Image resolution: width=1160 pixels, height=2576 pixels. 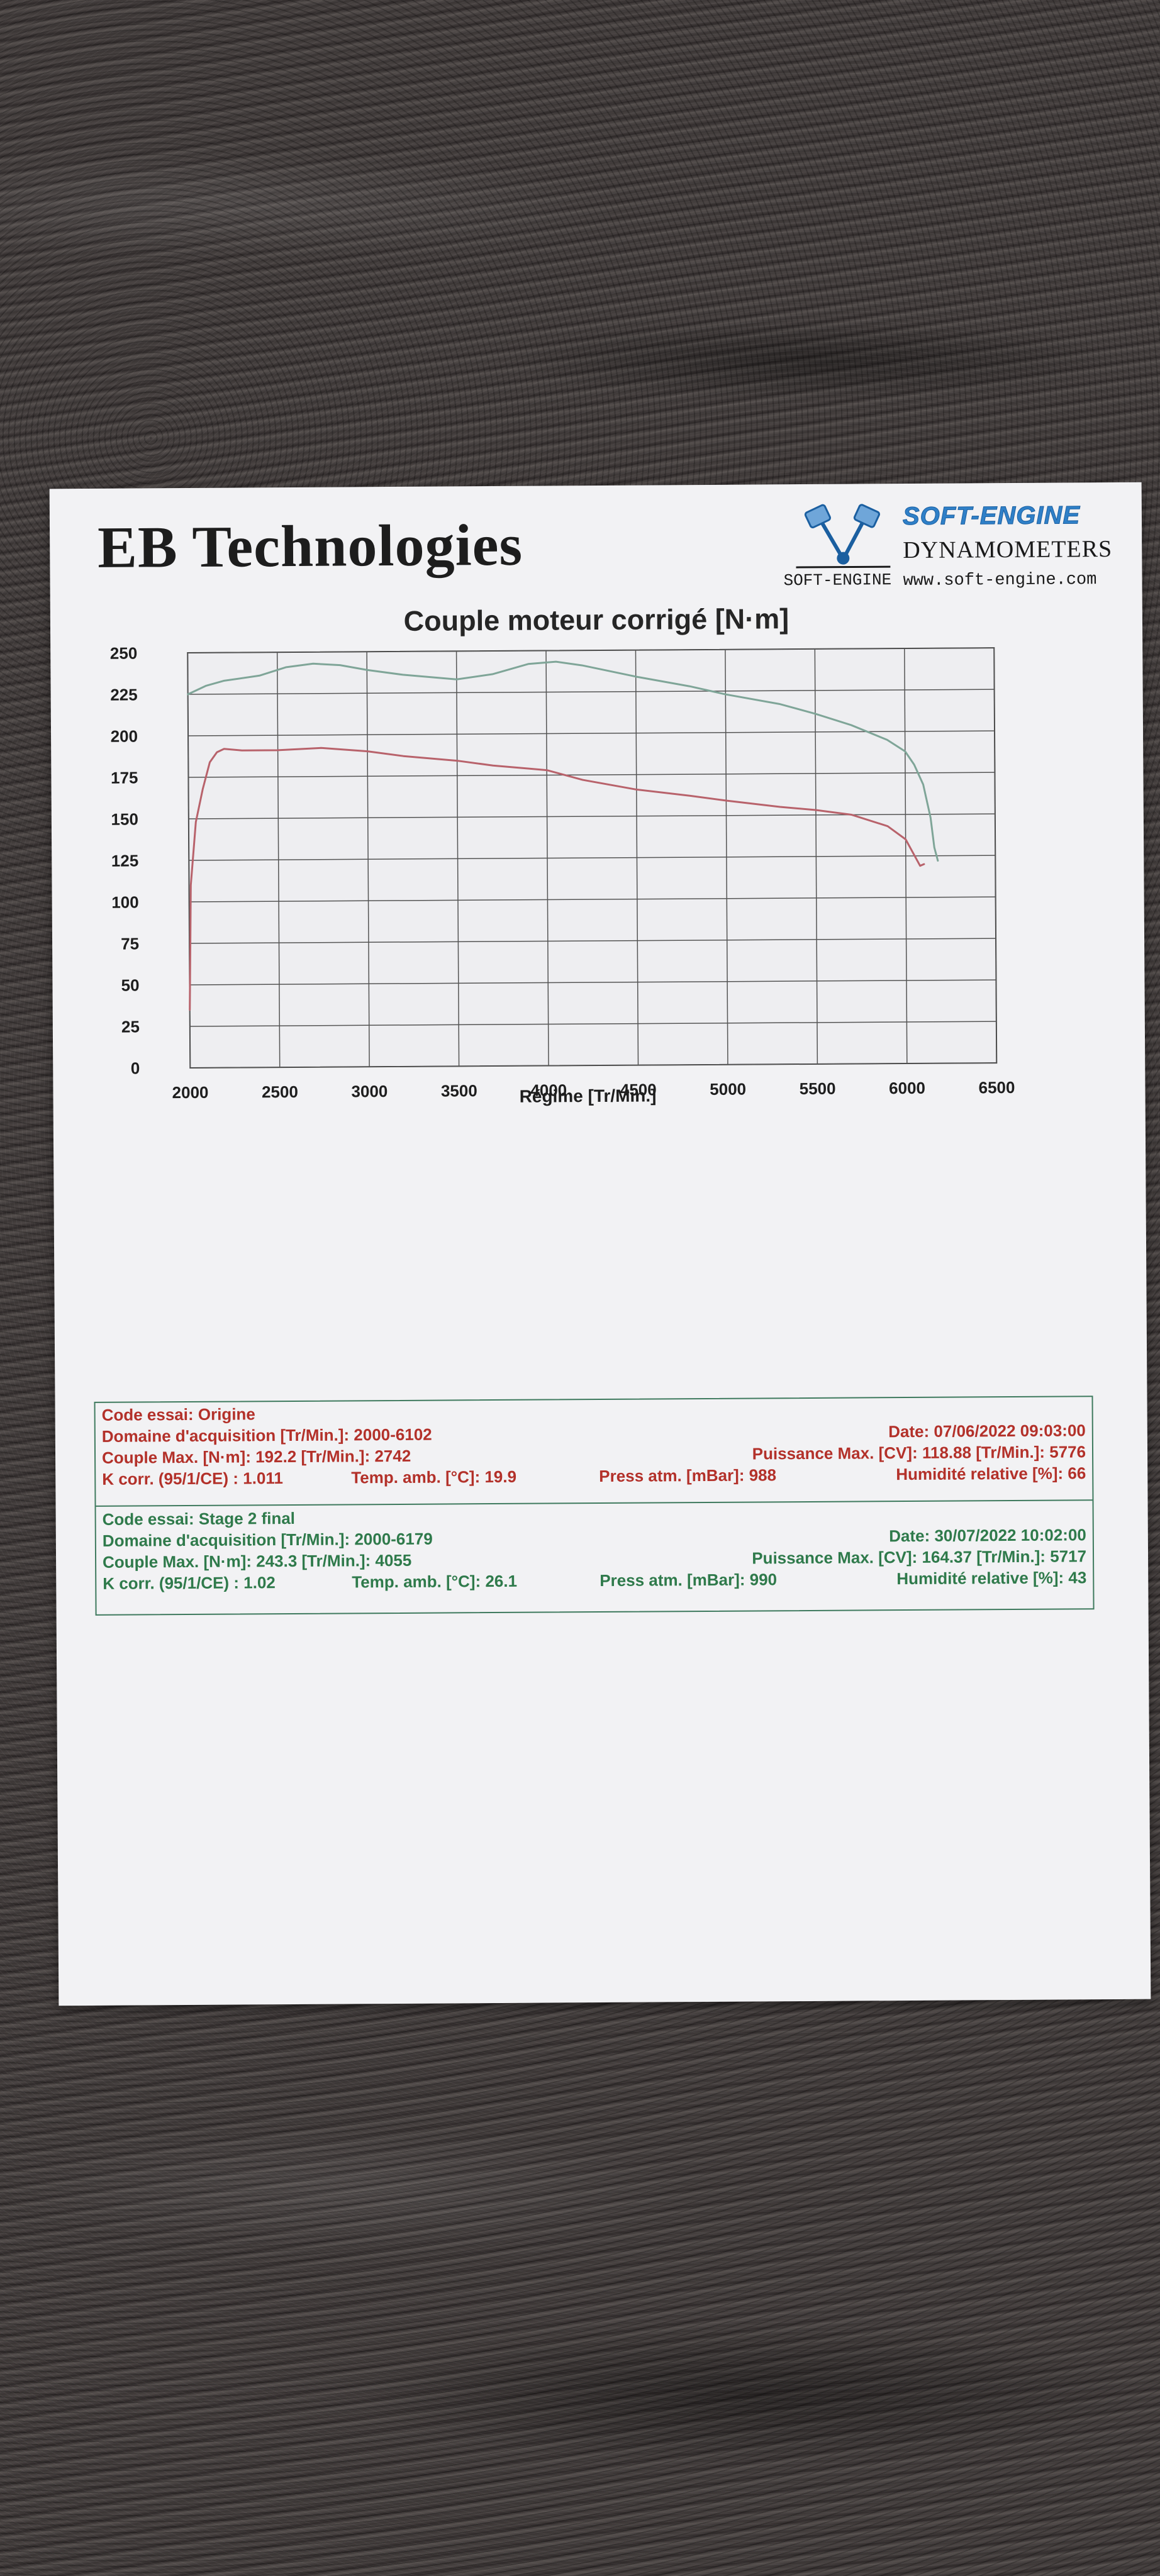 I want to click on y-tick-labels: 0 25 50 75 100 125 150 175 200 225 250, so click(x=125, y=860).